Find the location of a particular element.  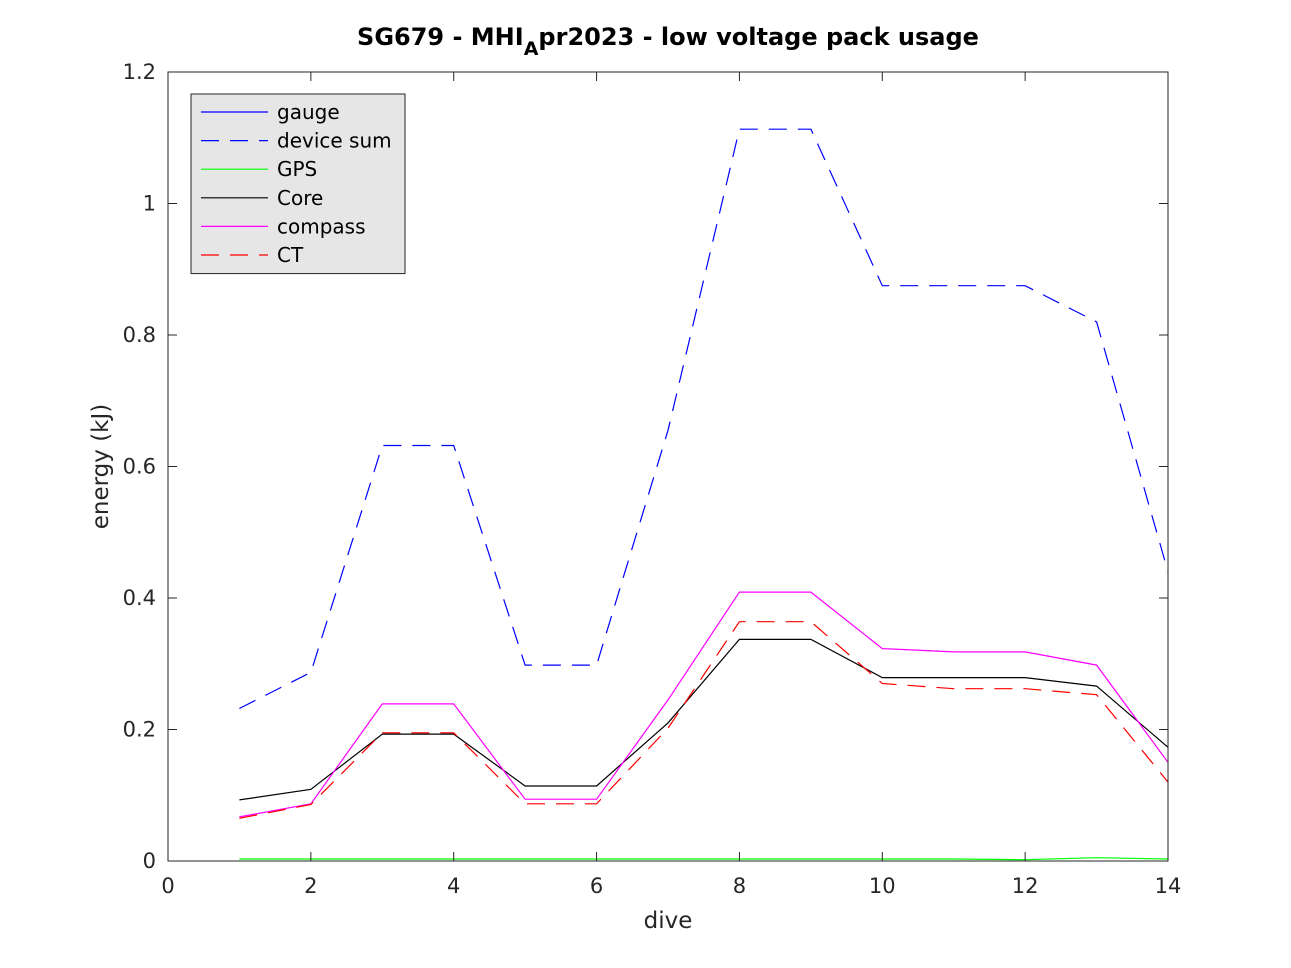

chart-title-main: SG679 - MHI is located at coordinates (440, 37).